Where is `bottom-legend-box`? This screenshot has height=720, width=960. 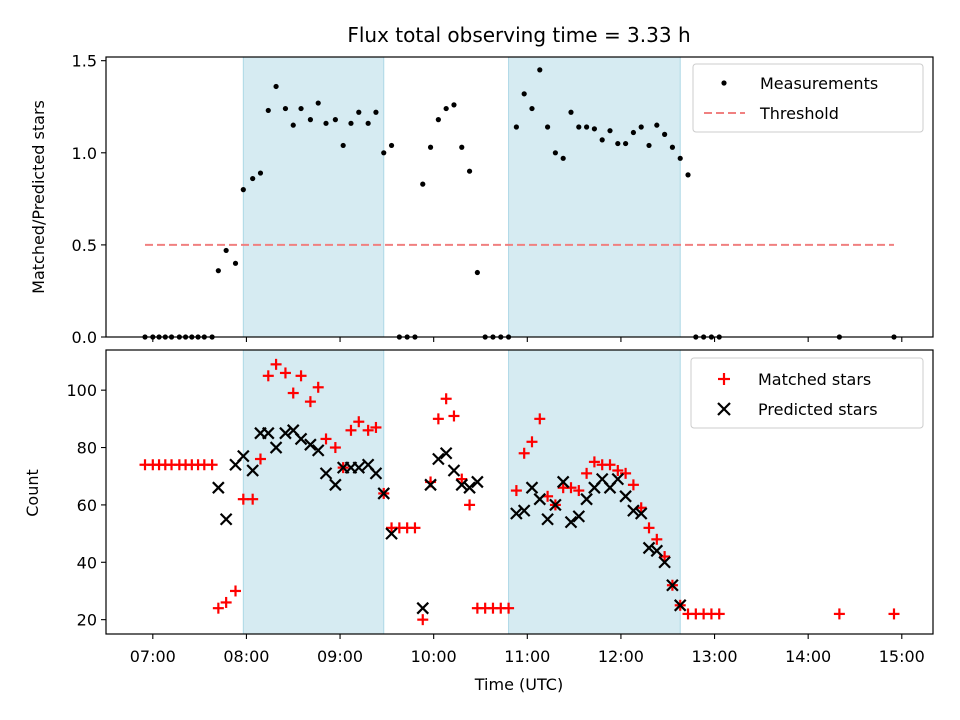 bottom-legend-box is located at coordinates (807, 393).